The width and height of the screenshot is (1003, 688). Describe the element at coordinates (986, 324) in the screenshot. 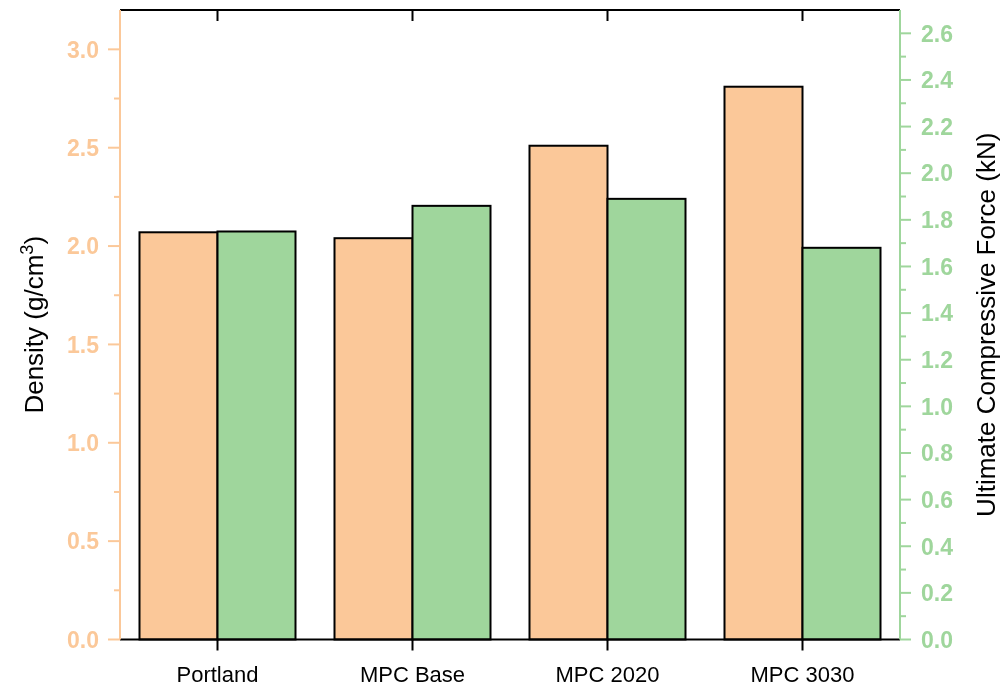

I see `y2-axis-title: Ultimate Compressive Force (kN)` at that location.